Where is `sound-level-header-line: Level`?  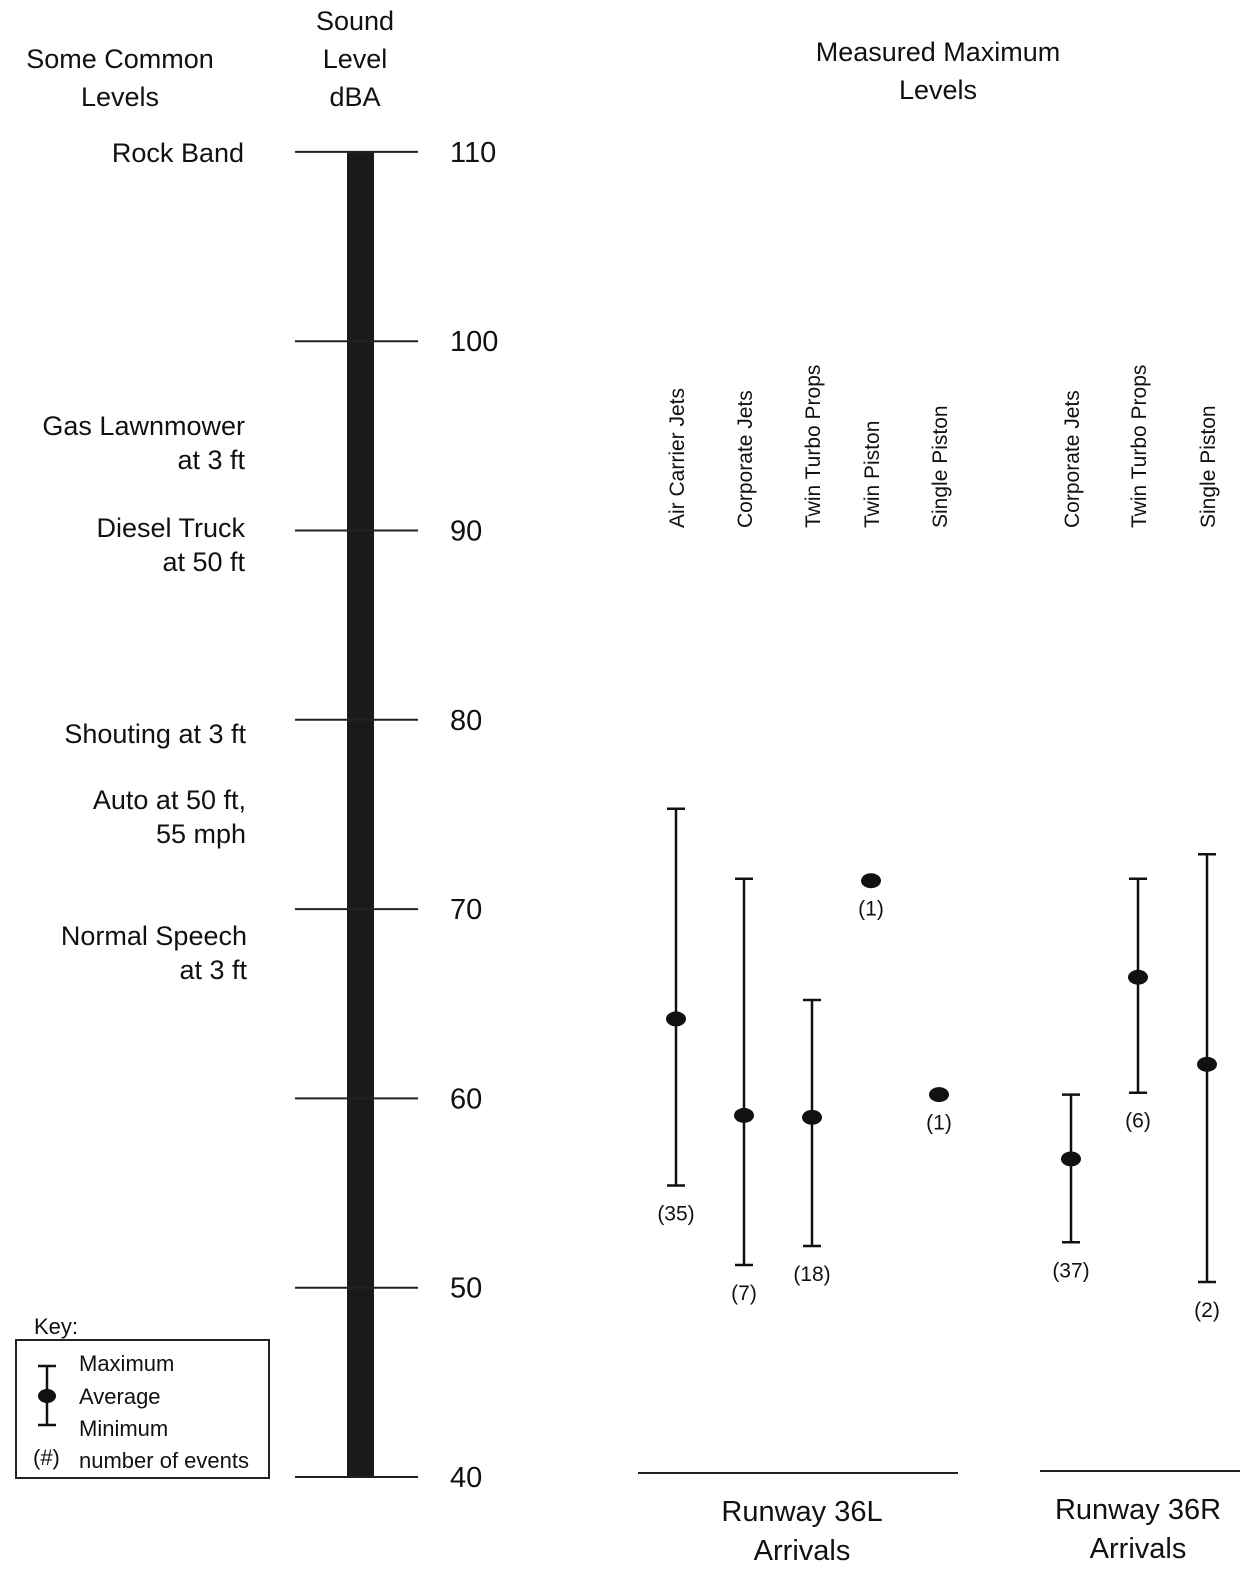 sound-level-header-line: Level is located at coordinates (355, 59).